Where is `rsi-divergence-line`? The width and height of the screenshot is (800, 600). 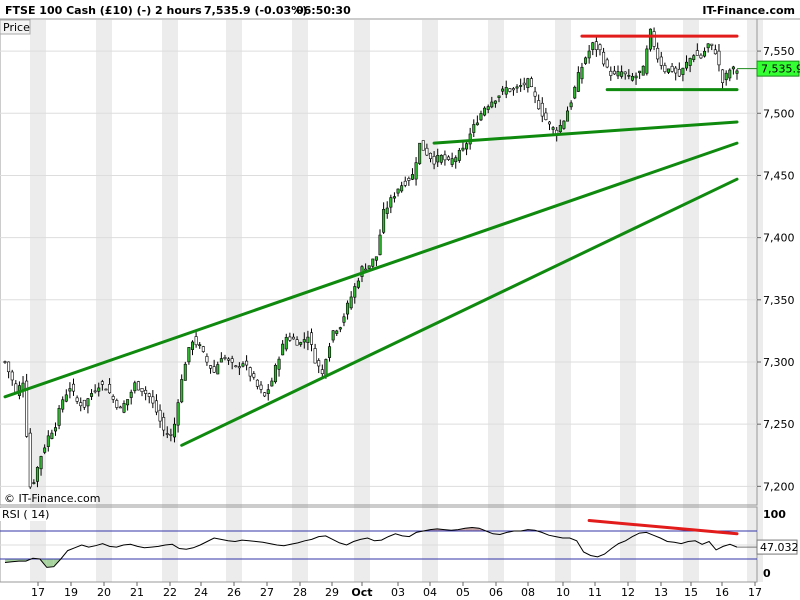
rsi-divergence-line is located at coordinates (663, 527).